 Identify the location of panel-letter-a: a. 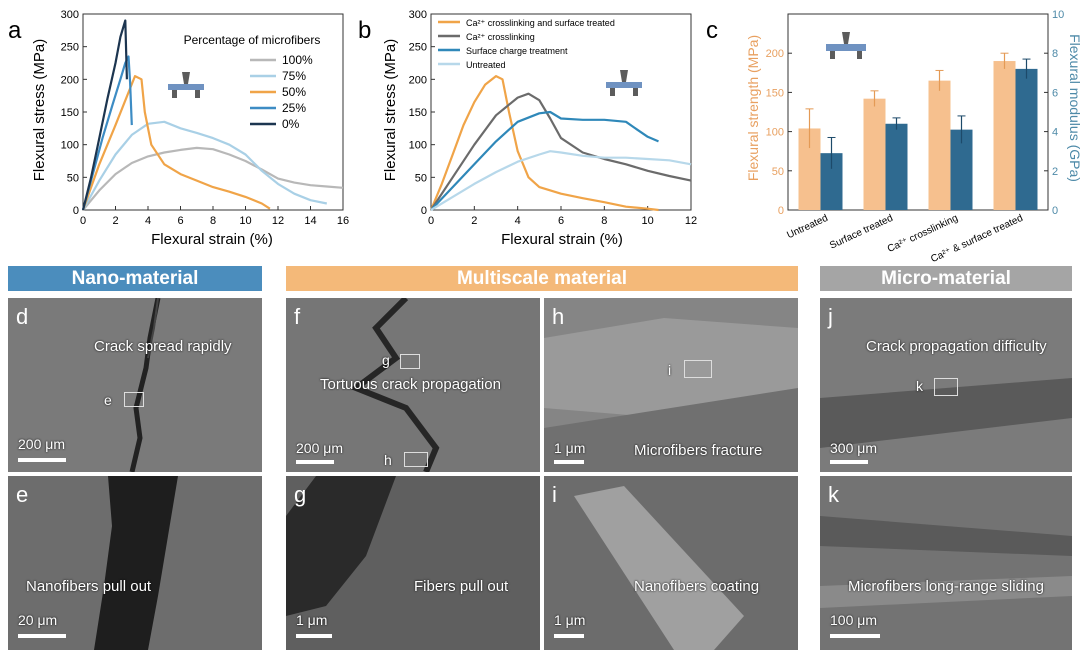
(15, 30).